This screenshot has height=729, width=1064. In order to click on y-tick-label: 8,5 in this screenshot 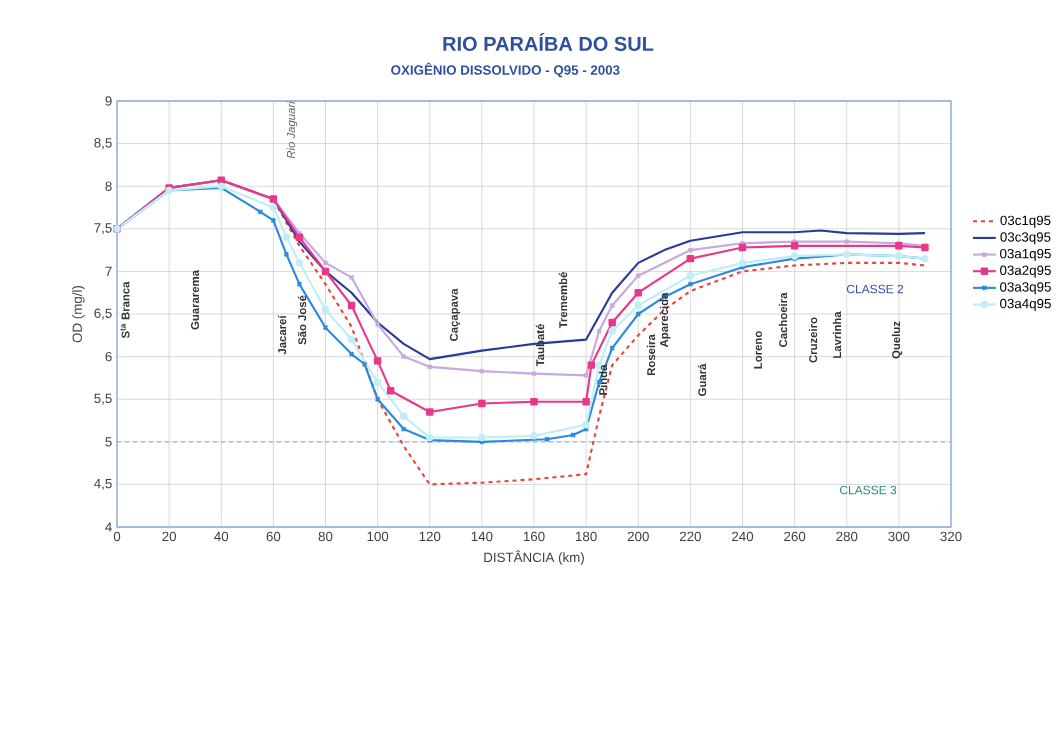, I will do `click(103, 144)`.